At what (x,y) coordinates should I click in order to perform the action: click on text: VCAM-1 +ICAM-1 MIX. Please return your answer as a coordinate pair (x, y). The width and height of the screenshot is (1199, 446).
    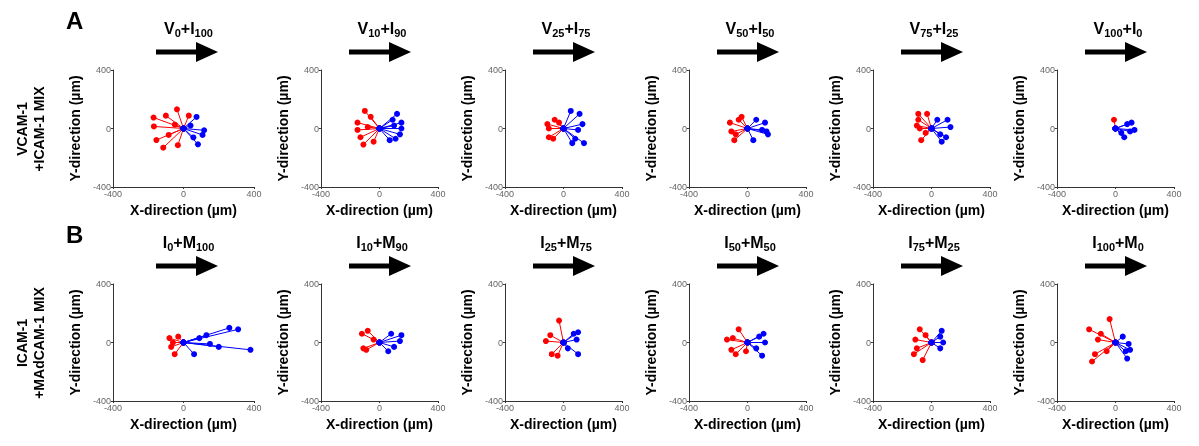
    Looking at the image, I should click on (30, 128).